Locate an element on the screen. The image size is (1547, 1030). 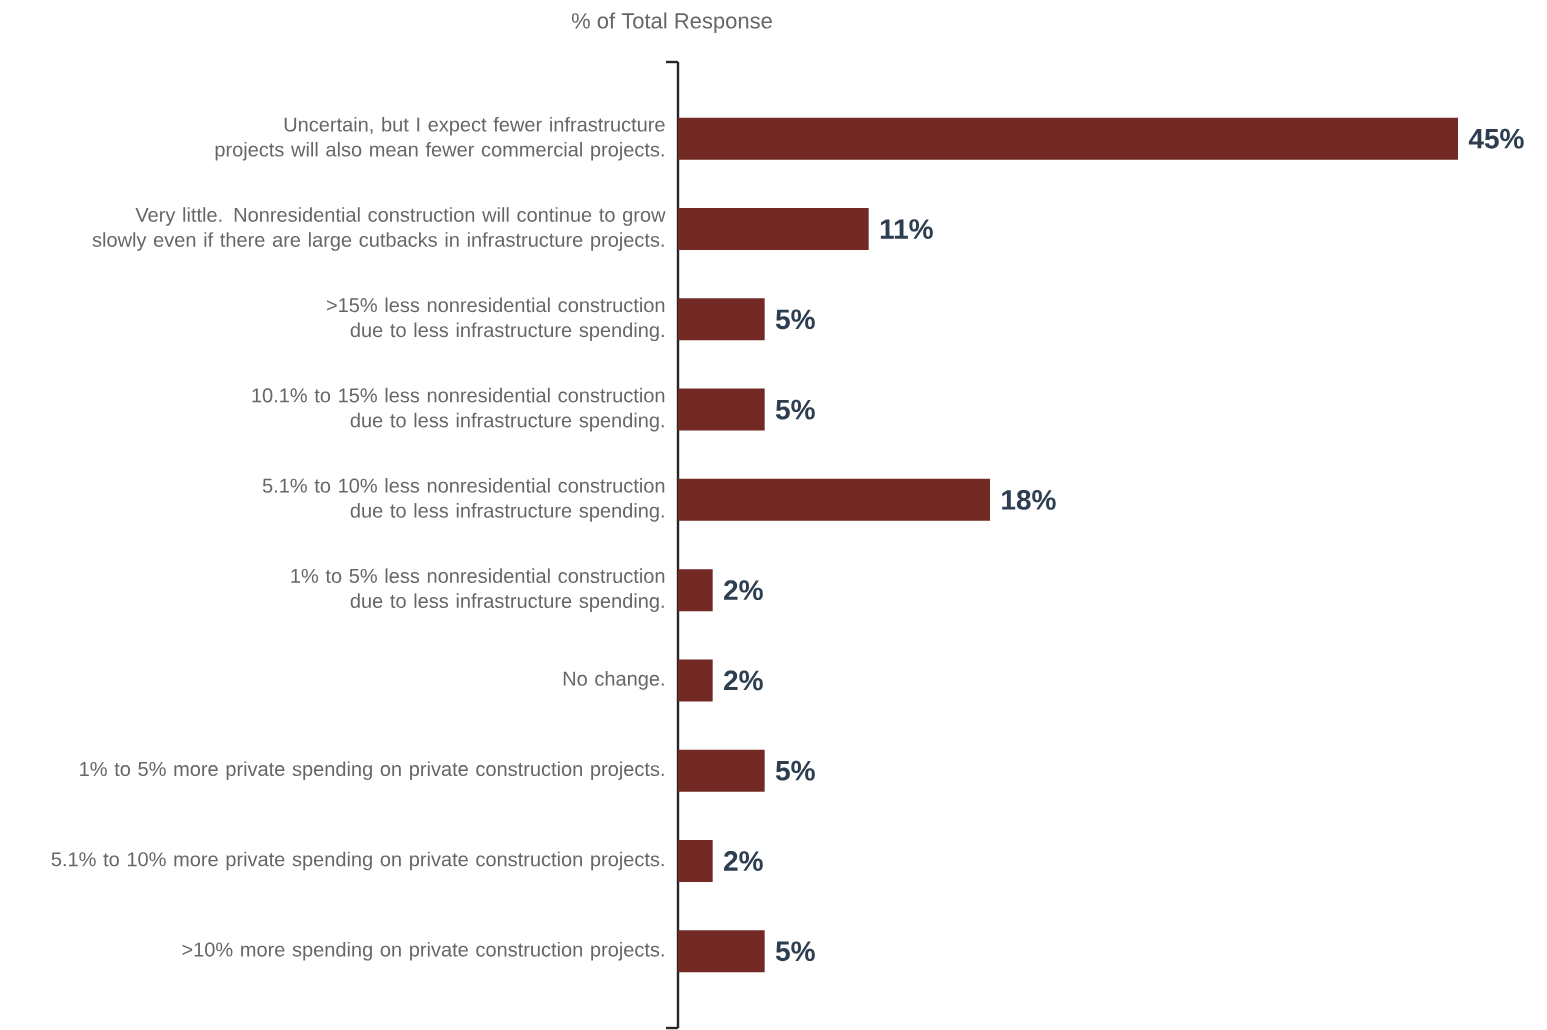
y-tick-label: 1% to 5% more private spending on private construction projects. is located at coordinates (372, 771).